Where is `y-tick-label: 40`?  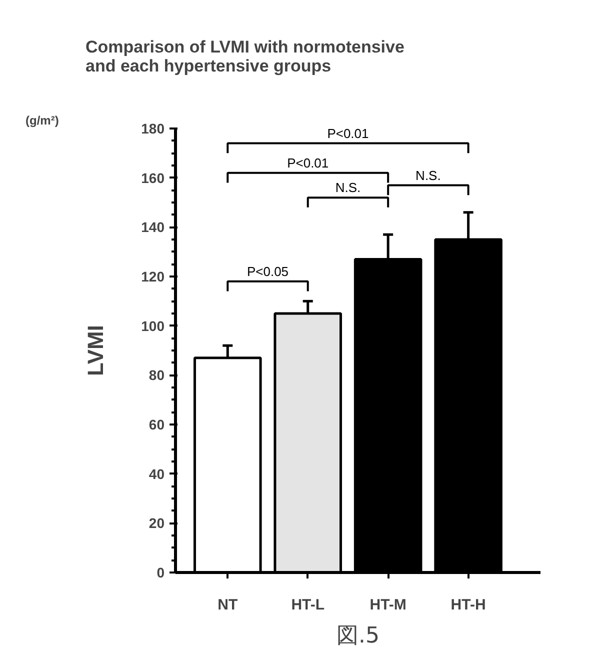 y-tick-label: 40 is located at coordinates (156, 474).